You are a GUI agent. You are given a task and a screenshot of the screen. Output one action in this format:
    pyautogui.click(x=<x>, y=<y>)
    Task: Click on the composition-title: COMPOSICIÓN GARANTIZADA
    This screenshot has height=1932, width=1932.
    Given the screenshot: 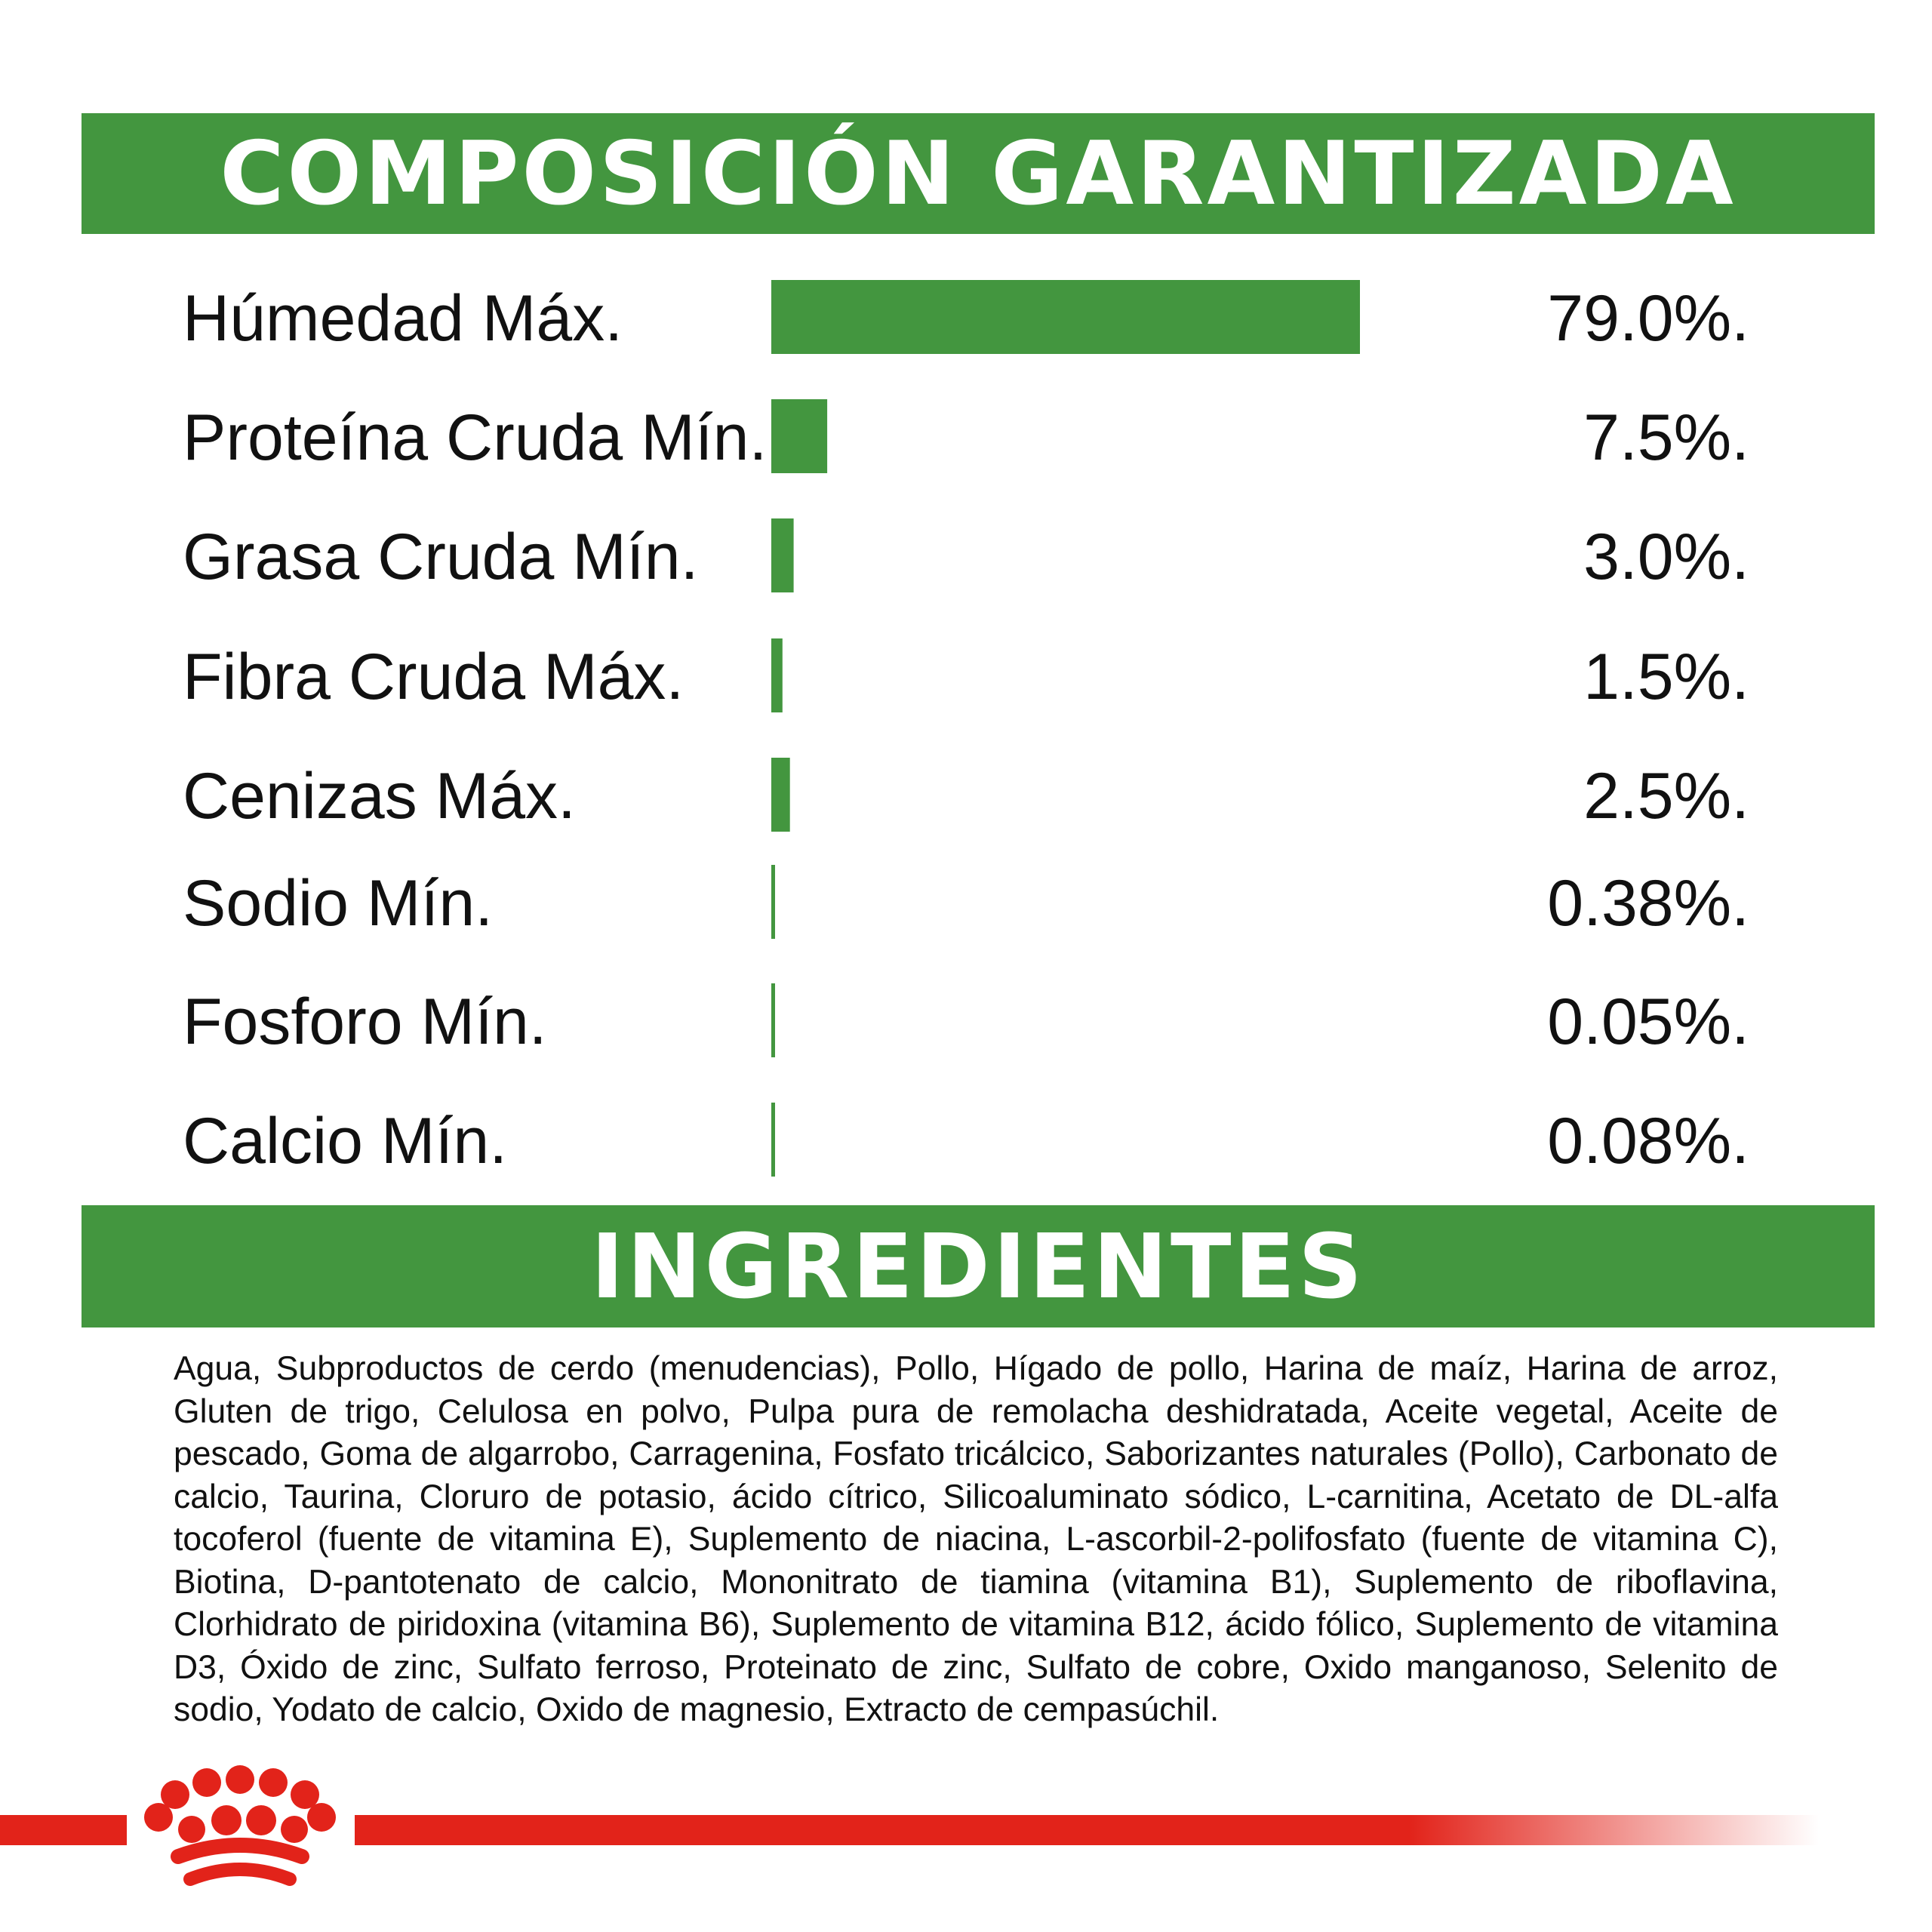 What is the action you would take?
    pyautogui.click(x=978, y=173)
    